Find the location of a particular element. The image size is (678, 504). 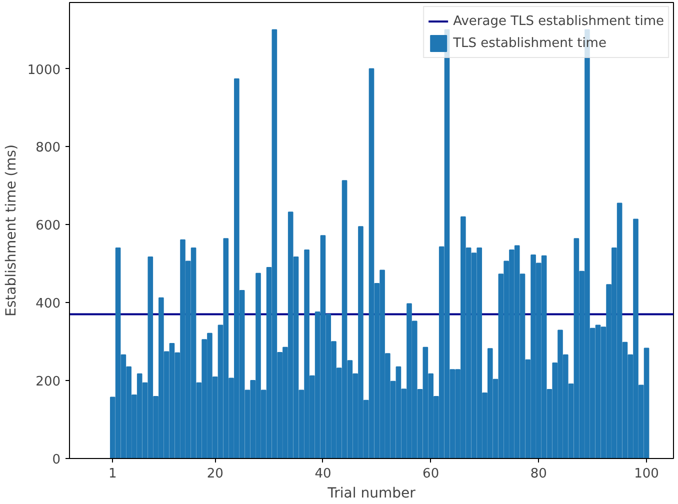

legend-label: TLS establishment time is located at coordinates (529, 43).